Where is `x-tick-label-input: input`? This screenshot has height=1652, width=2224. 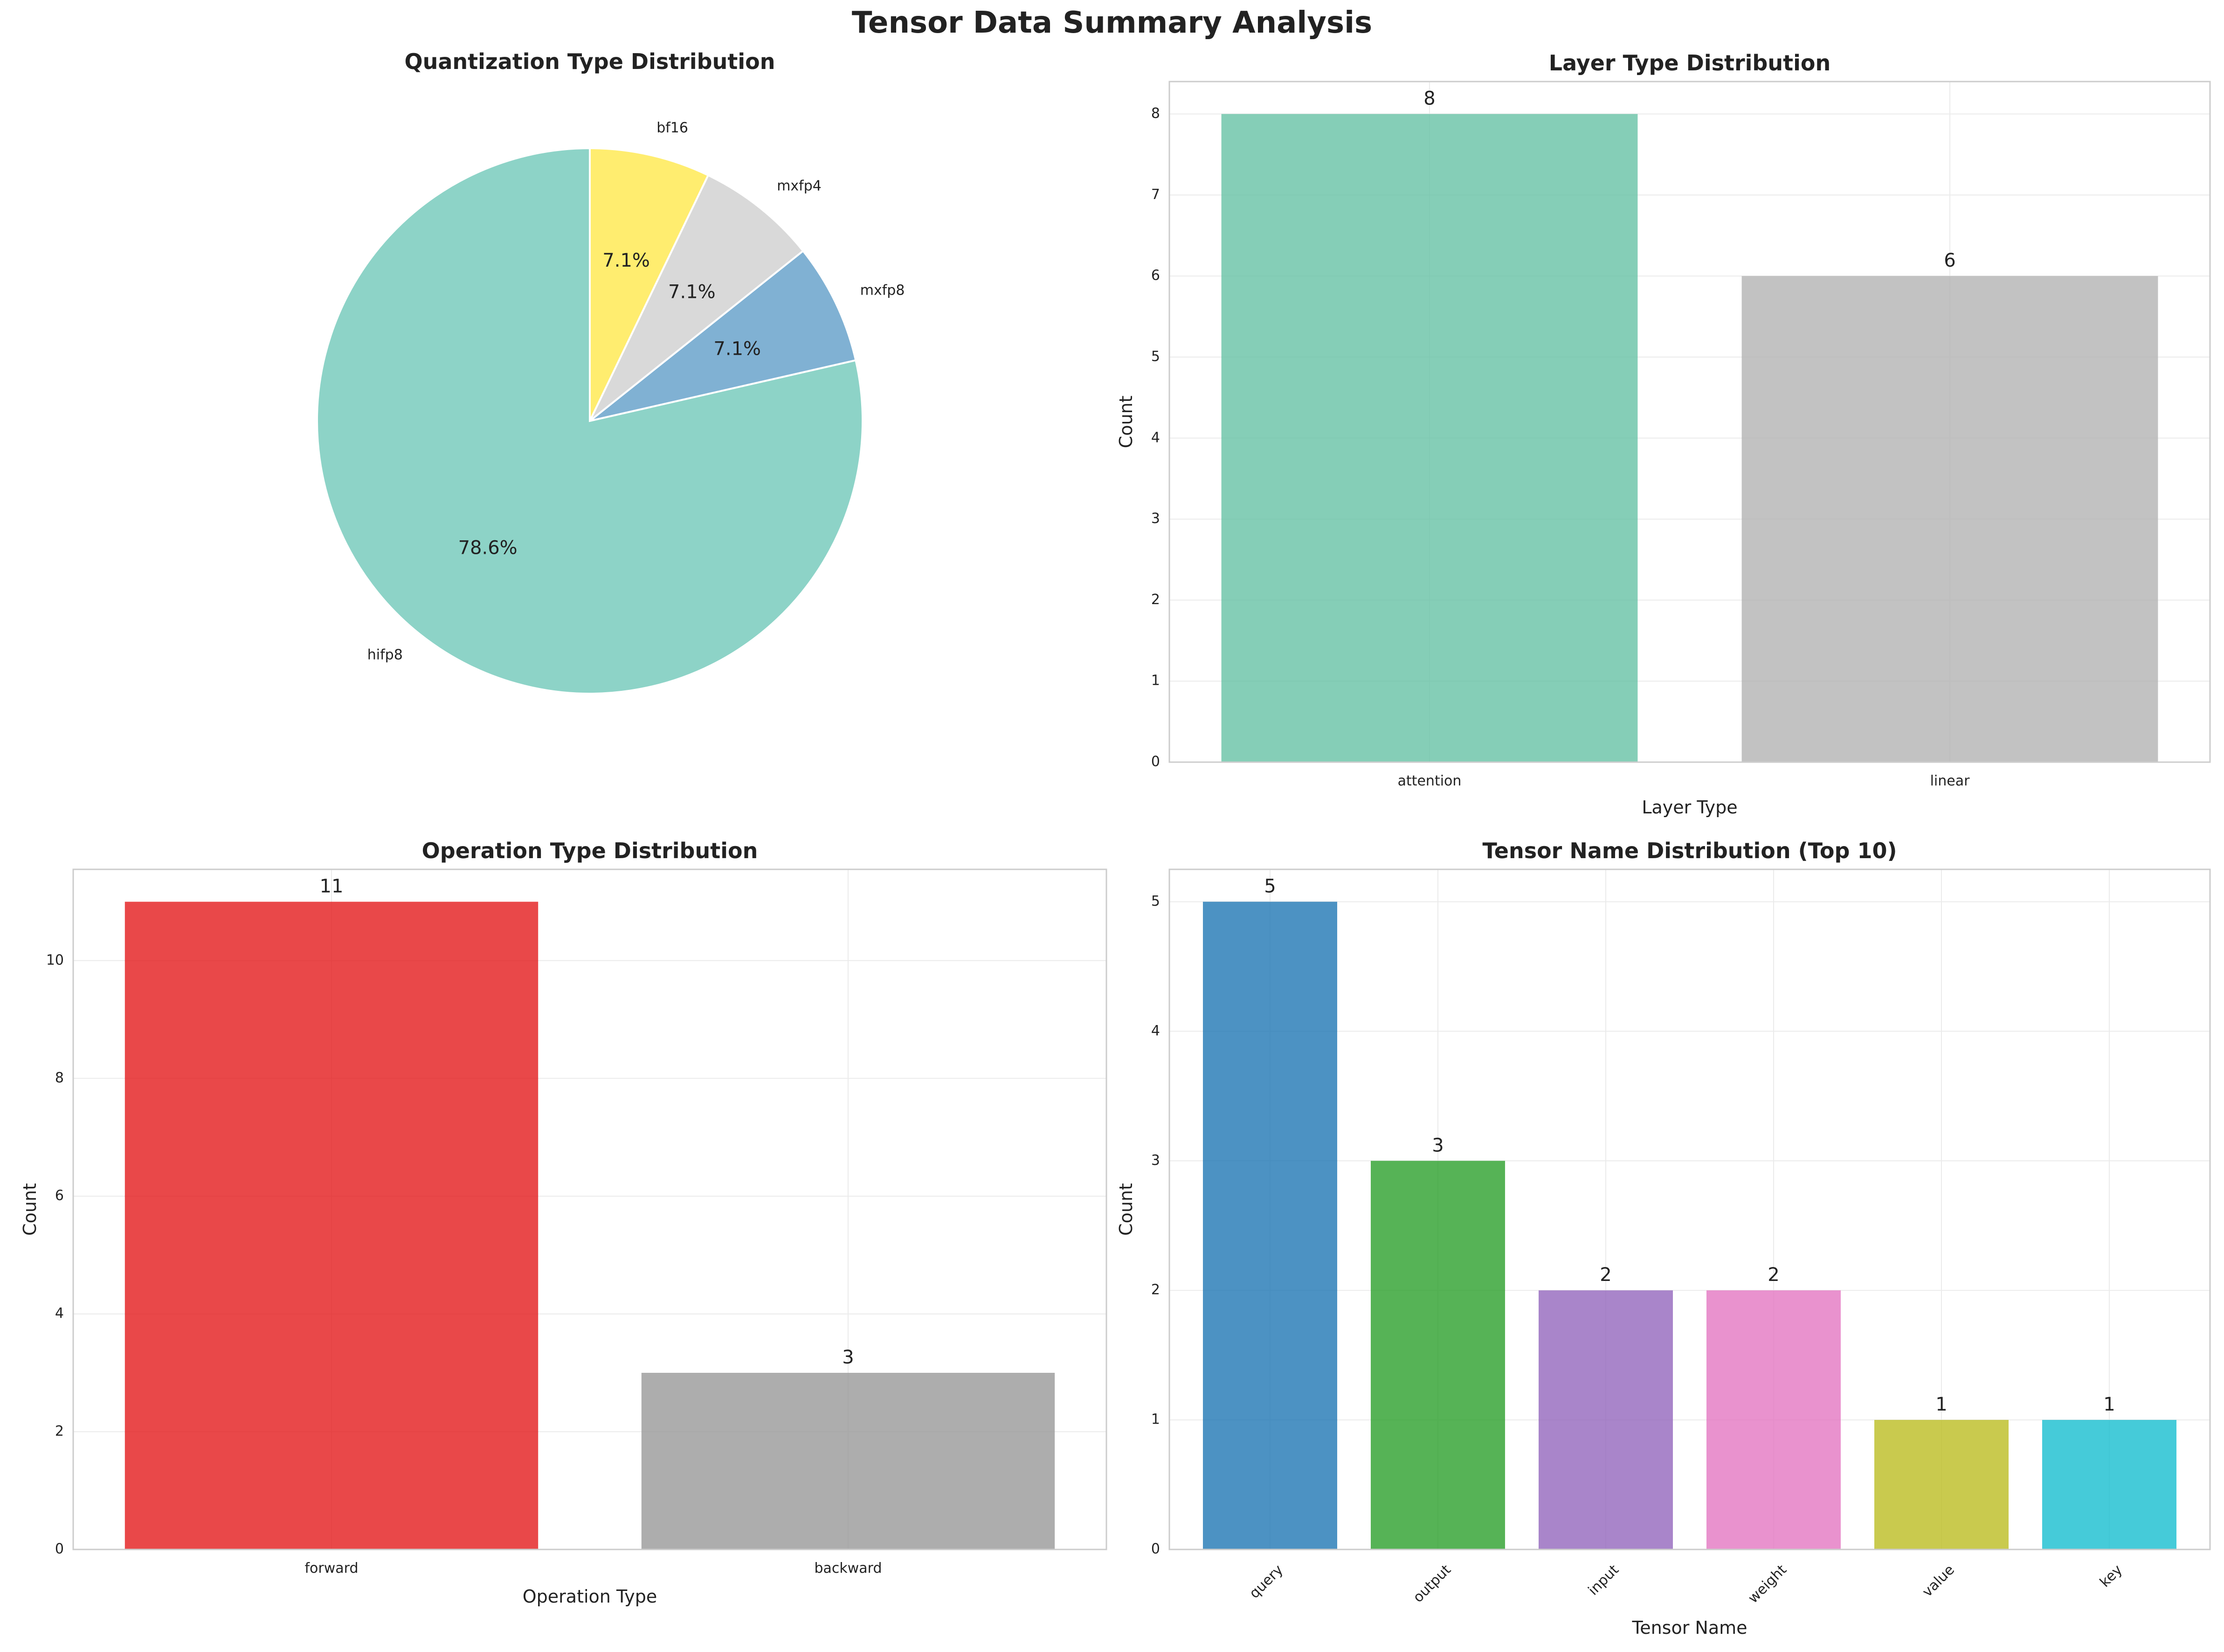 x-tick-label-input: input is located at coordinates (1603, 1580).